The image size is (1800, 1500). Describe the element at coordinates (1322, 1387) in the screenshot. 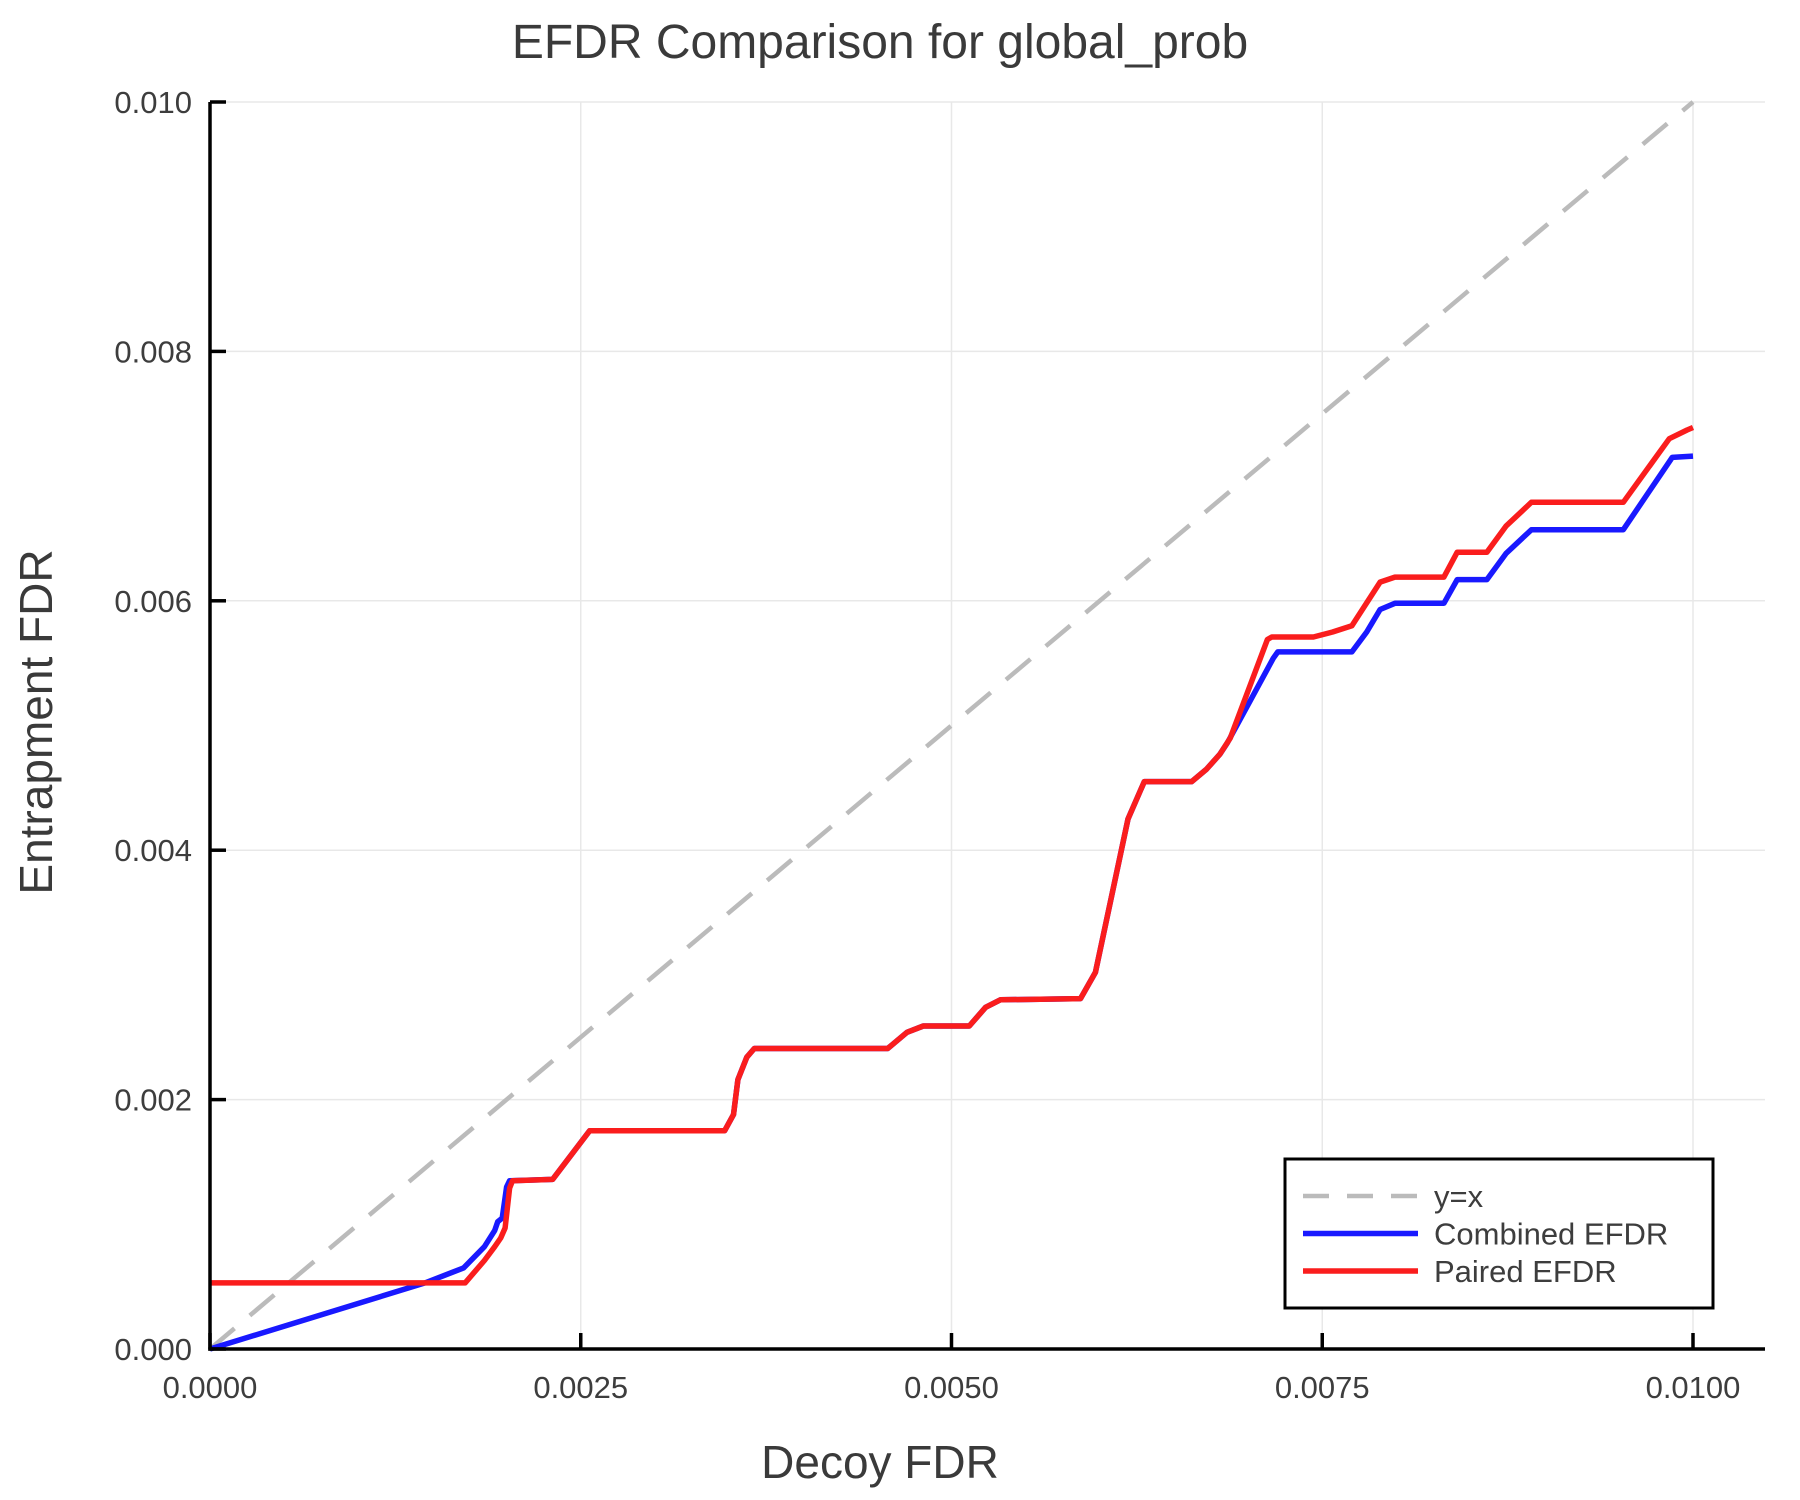

I see `x-tick-label: 0.0075` at that location.